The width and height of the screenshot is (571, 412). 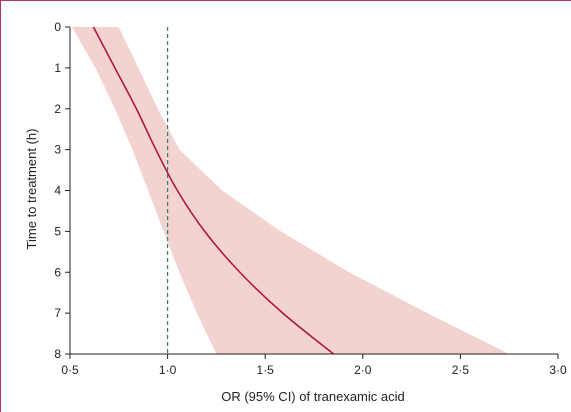 I want to click on y-tick-label: 6, so click(x=57, y=272).